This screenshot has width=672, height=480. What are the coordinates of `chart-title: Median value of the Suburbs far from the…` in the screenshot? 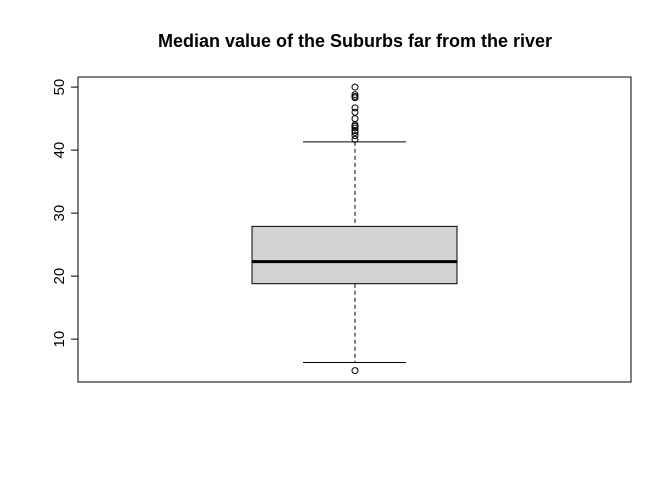 It's located at (355, 41).